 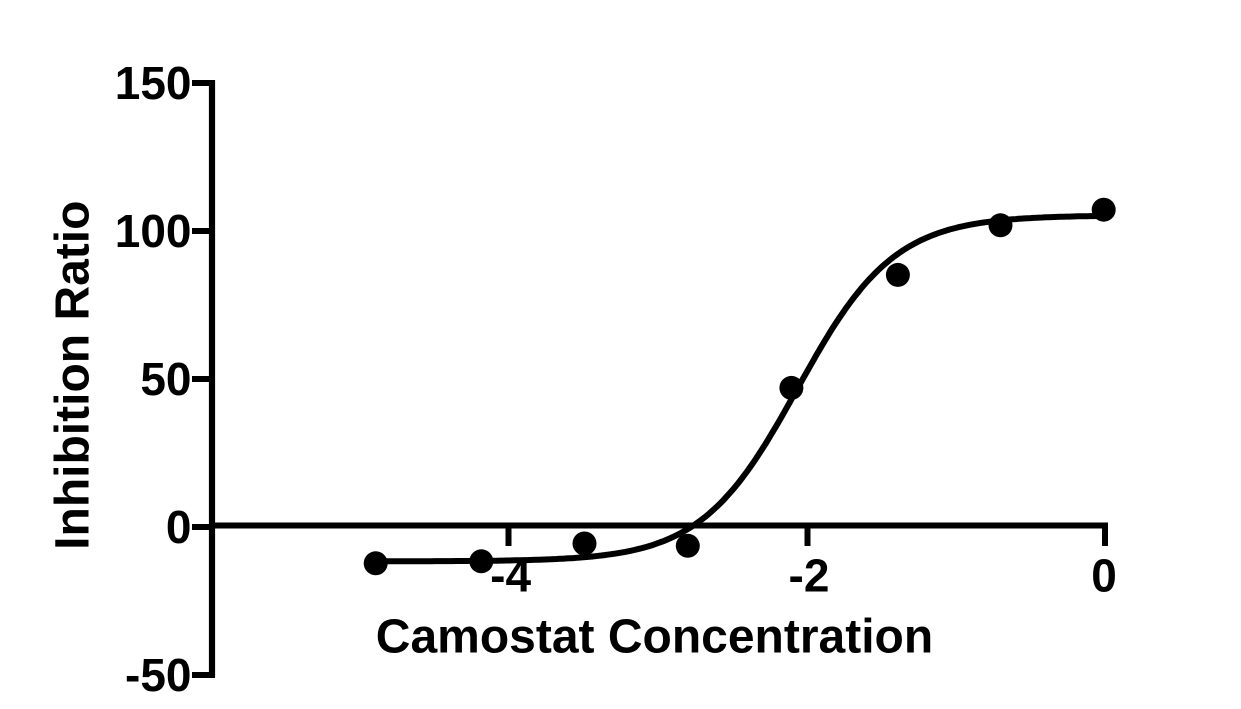 What do you see at coordinates (73, 375) in the screenshot?
I see `svg-text: Inhibition Ratio` at bounding box center [73, 375].